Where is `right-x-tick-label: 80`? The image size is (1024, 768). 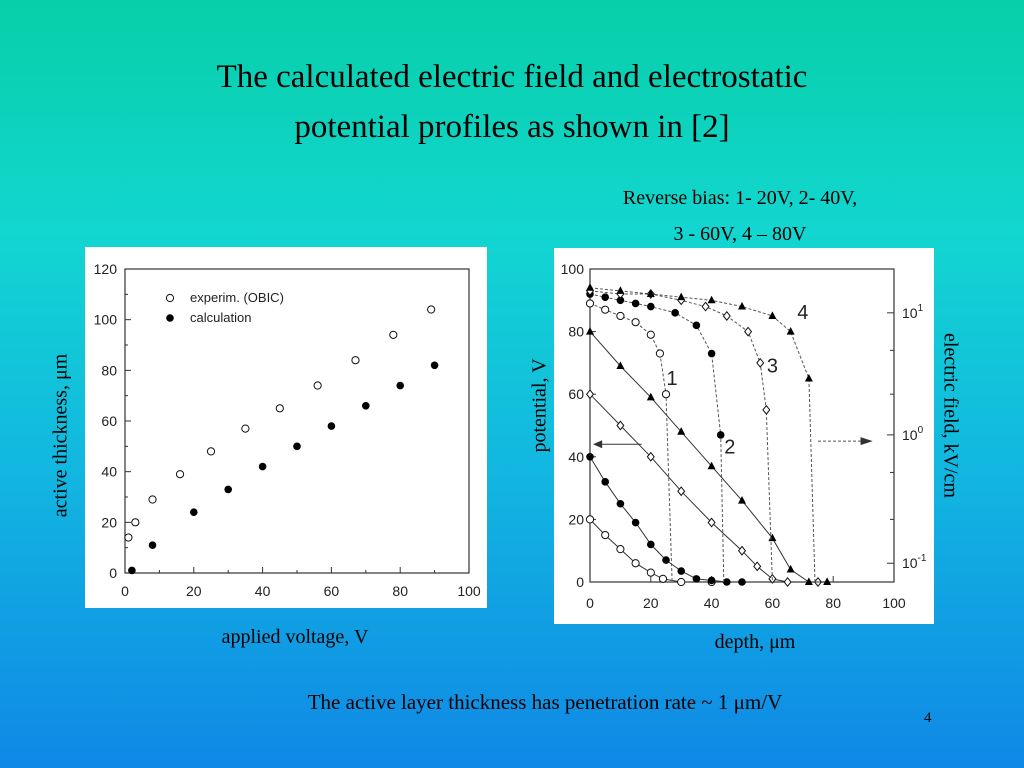
right-x-tick-label: 80 is located at coordinates (833, 603).